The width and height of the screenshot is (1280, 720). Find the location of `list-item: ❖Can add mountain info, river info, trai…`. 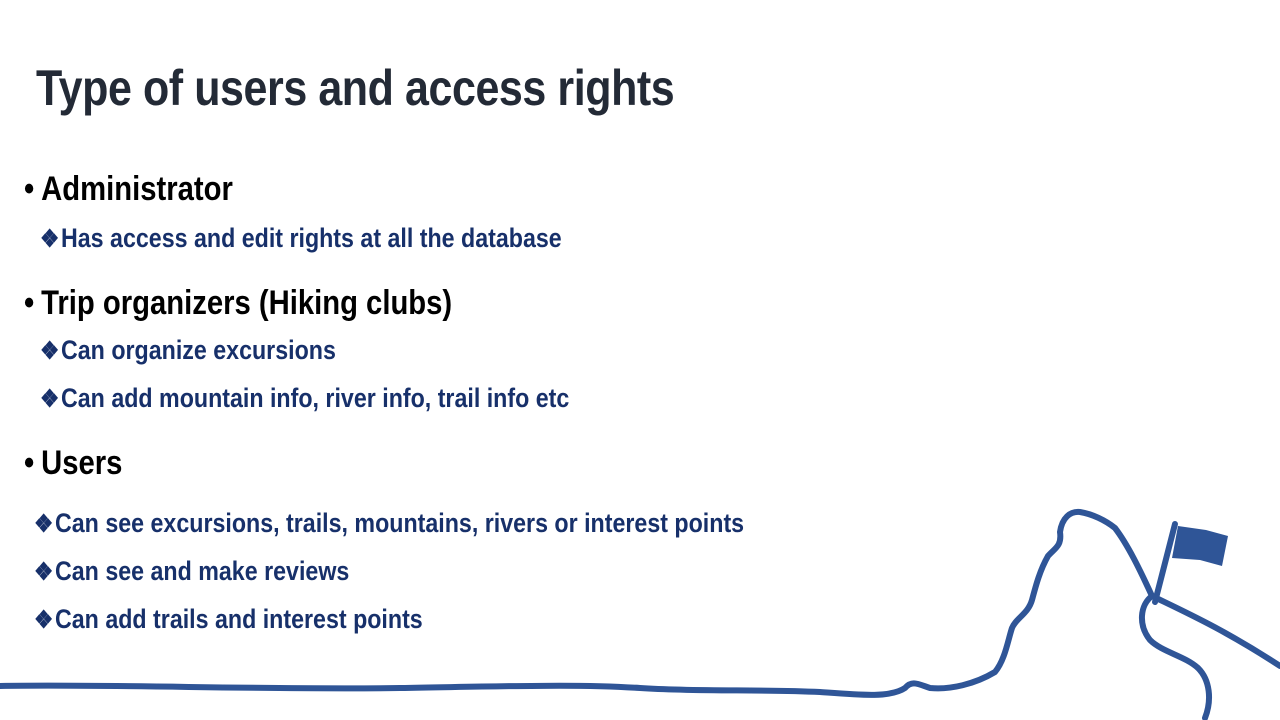

list-item: ❖Can add mountain info, river info, trai… is located at coordinates (304, 398).